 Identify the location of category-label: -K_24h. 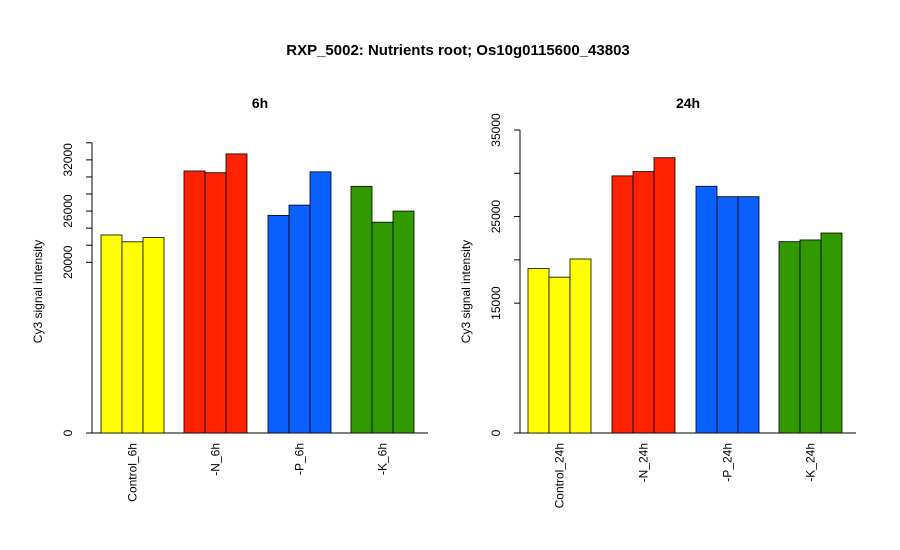
(811, 462).